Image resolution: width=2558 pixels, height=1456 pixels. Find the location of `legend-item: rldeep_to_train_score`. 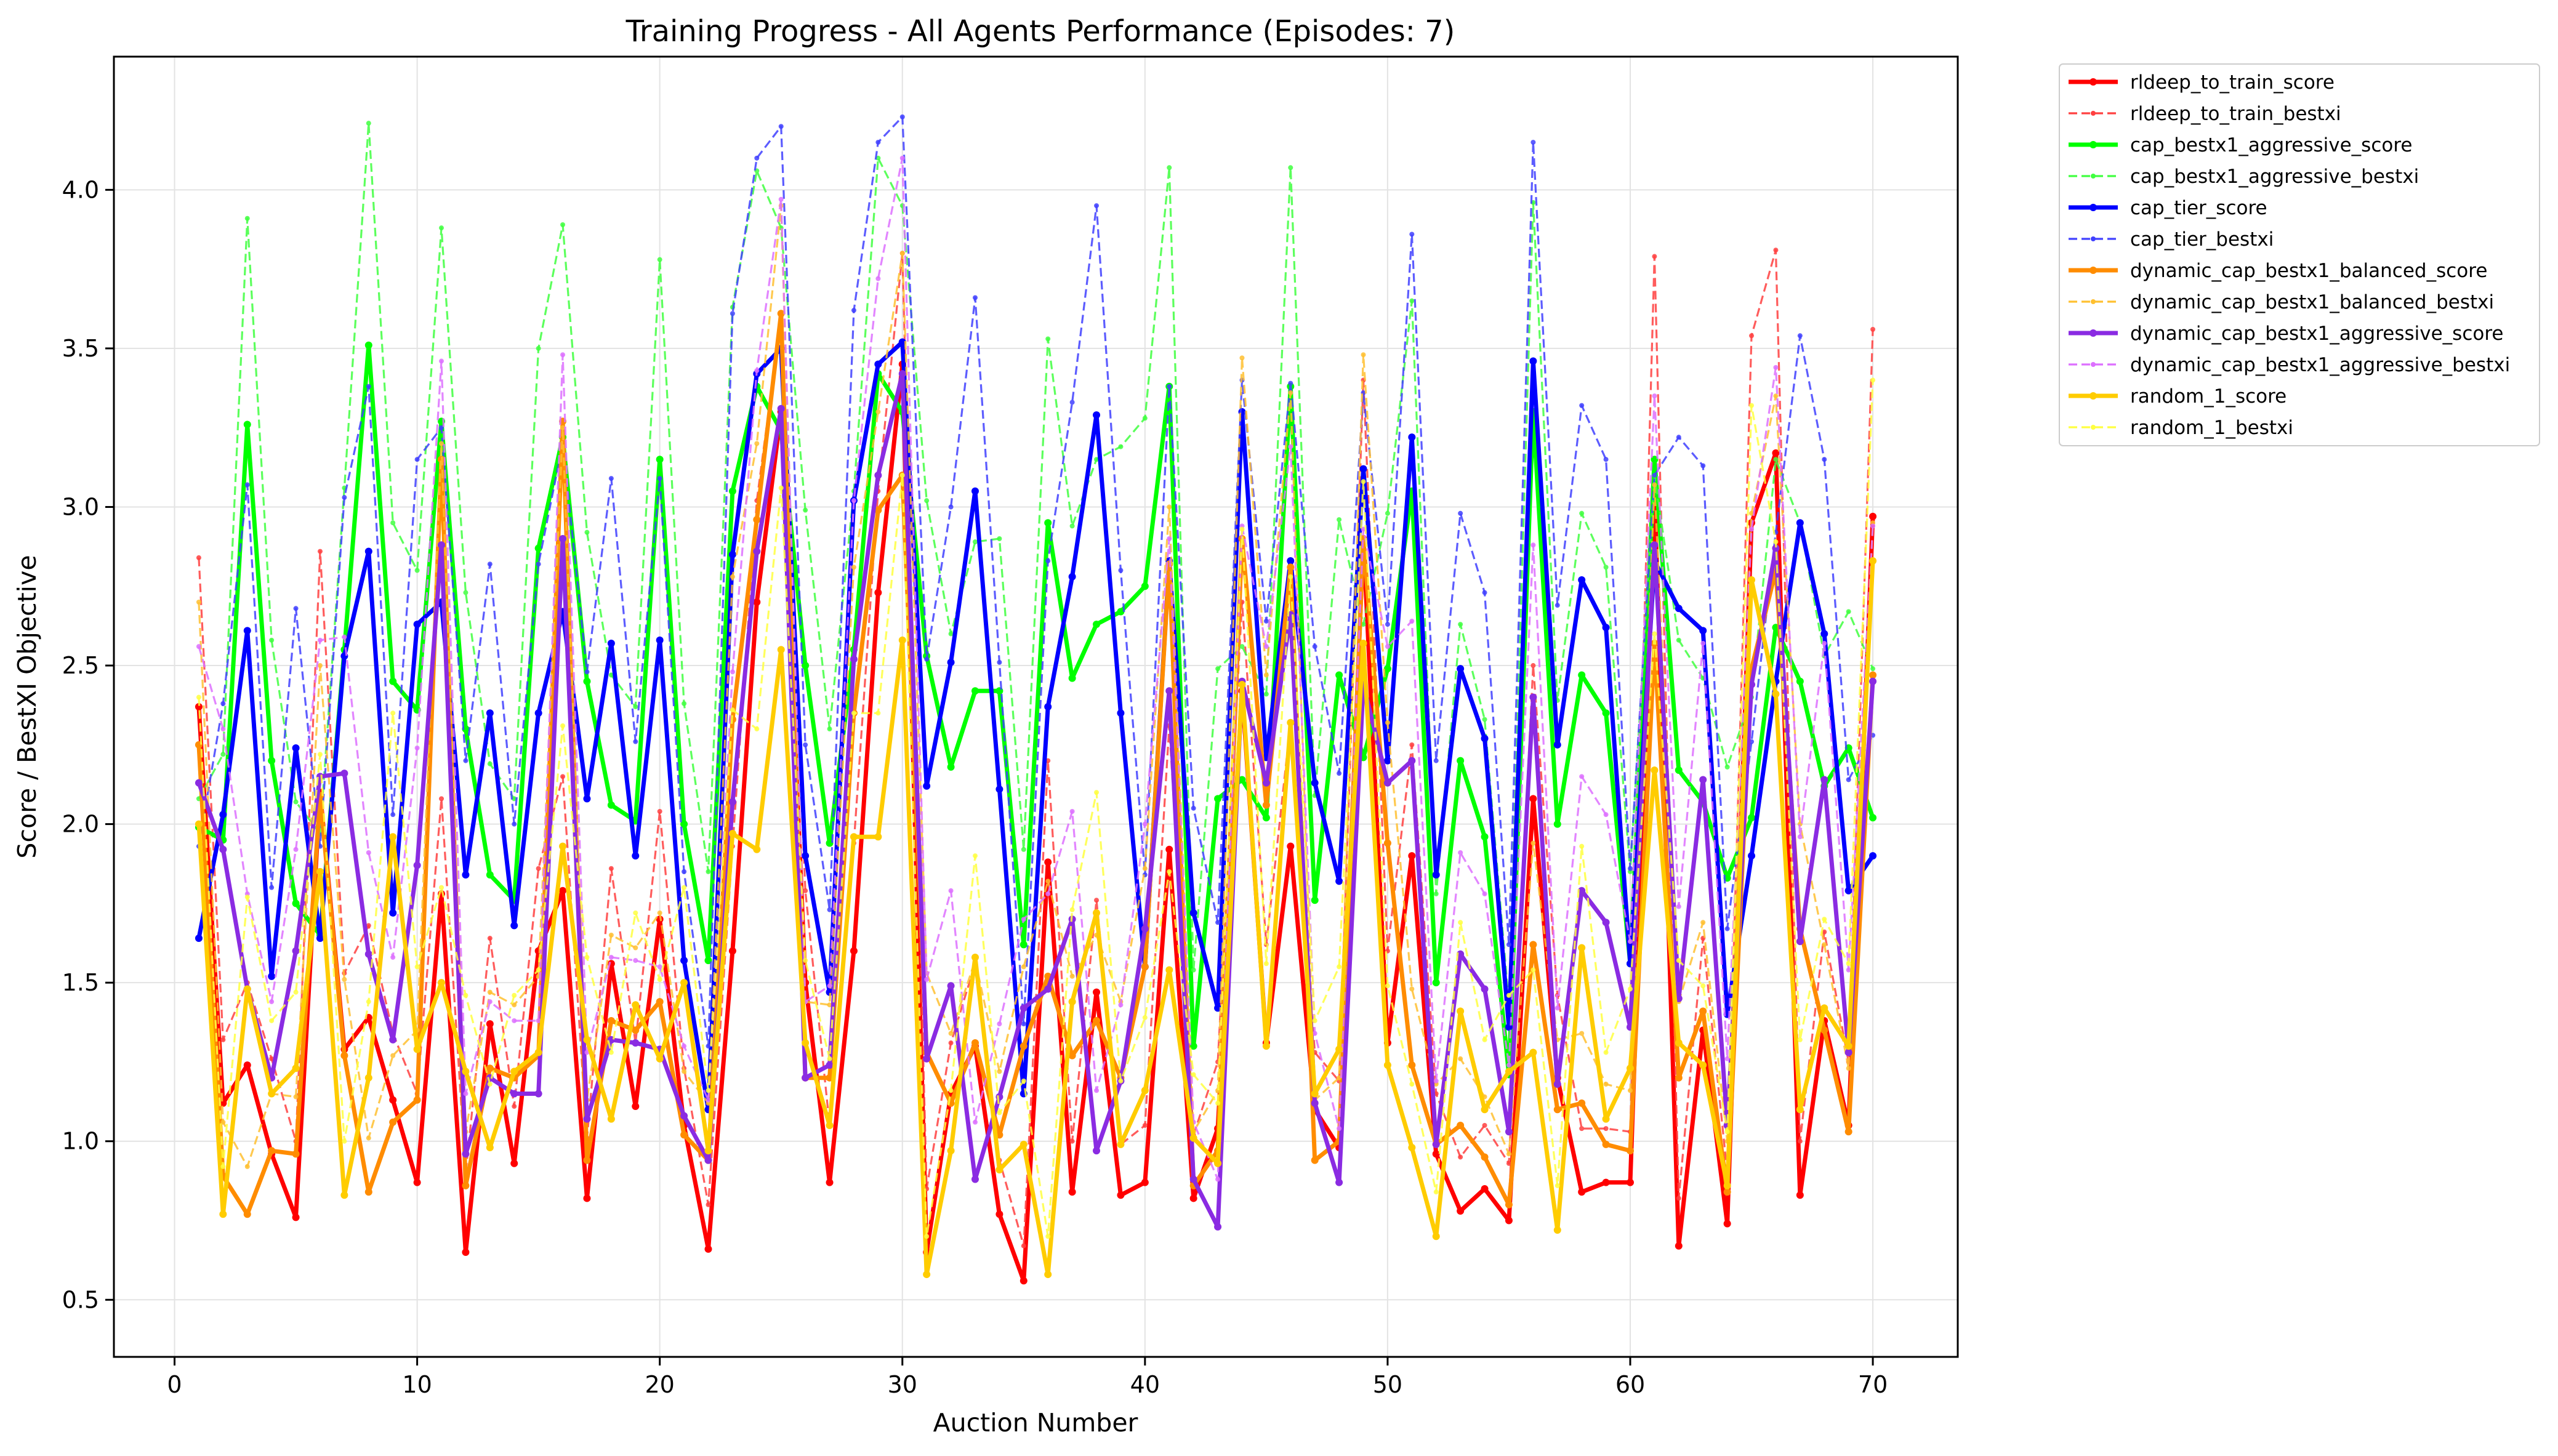

legend-item: rldeep_to_train_score is located at coordinates (2202, 82).